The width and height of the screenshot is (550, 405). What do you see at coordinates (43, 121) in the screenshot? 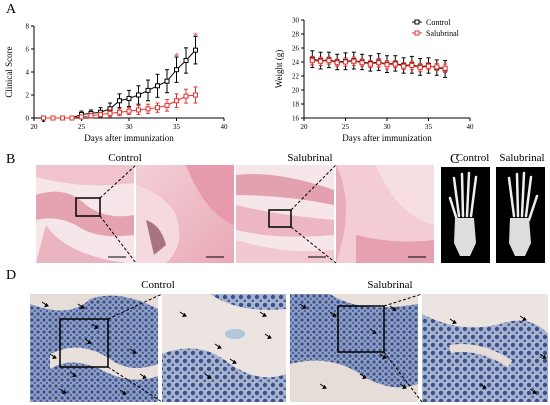
I see `annotation: ▲` at bounding box center [43, 121].